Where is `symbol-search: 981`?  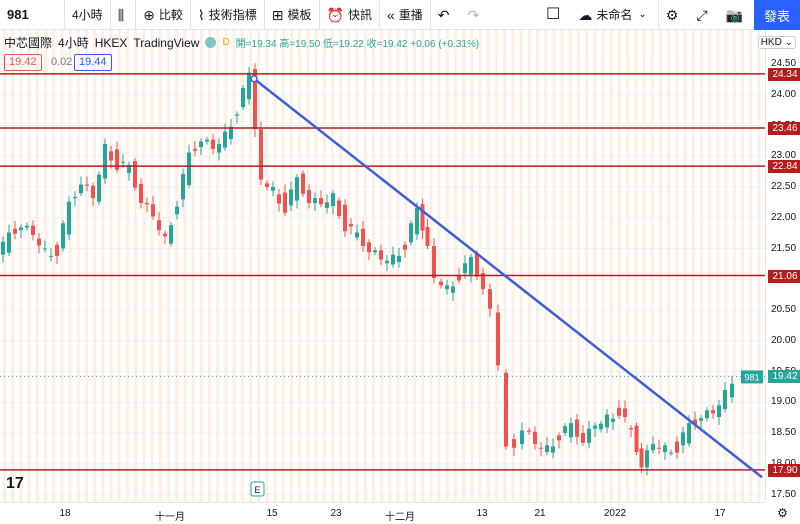
symbol-search: 981 is located at coordinates (18, 14).